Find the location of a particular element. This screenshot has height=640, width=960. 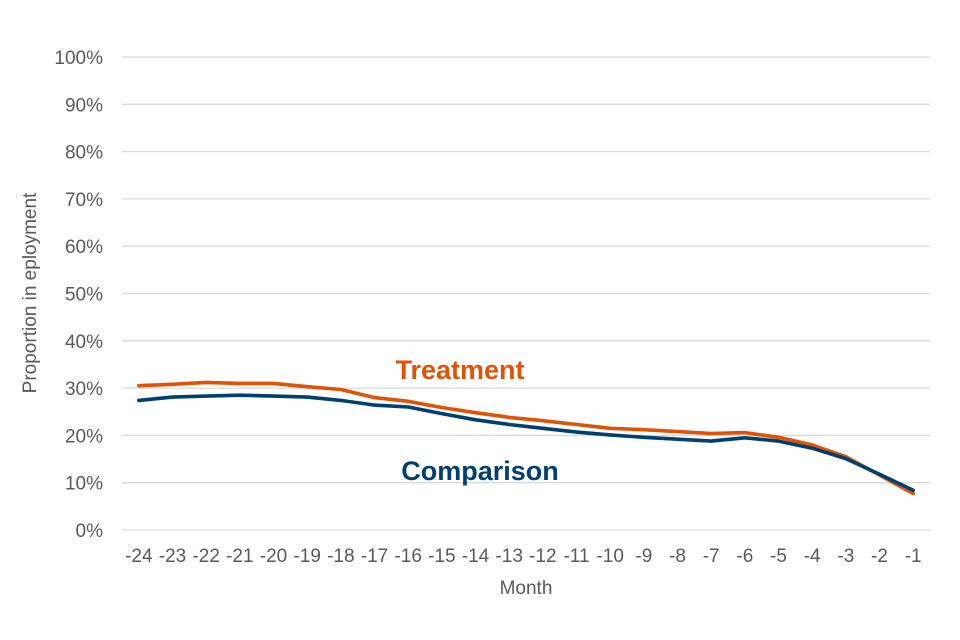

x-tick-label: -6 is located at coordinates (744, 556).